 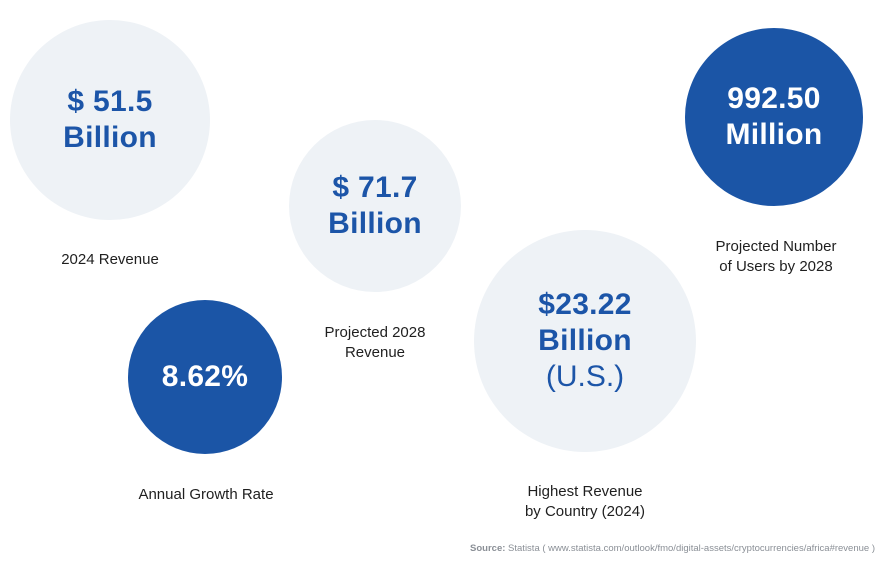 I want to click on stat-label-projected-users-2028: Projected Number of Users by 2028, so click(x=776, y=257).